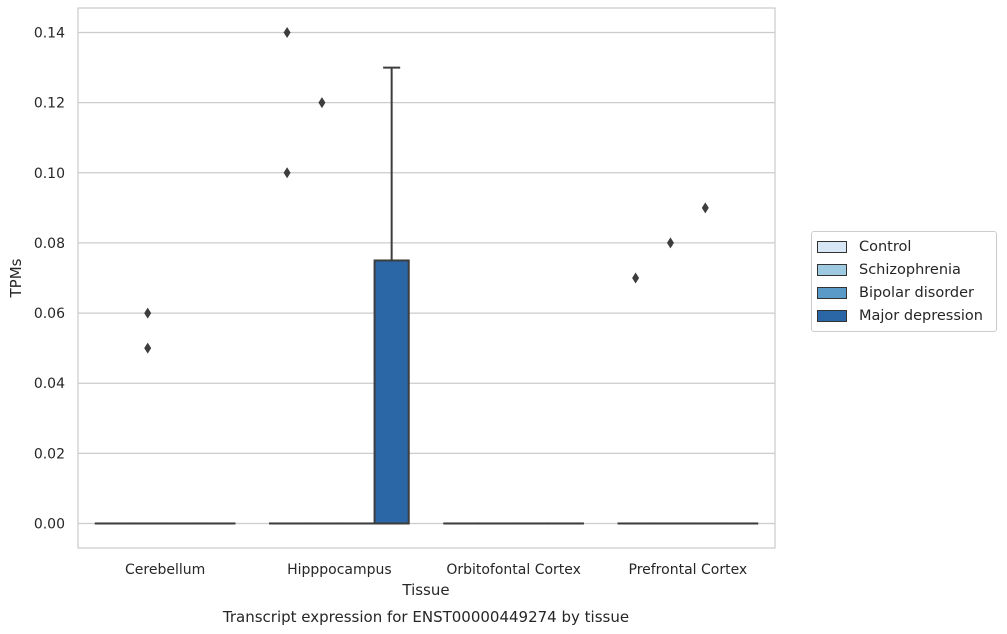 This screenshot has height=634, width=1007. What do you see at coordinates (916, 292) in the screenshot?
I see `legend-label: Bipolar disorder` at bounding box center [916, 292].